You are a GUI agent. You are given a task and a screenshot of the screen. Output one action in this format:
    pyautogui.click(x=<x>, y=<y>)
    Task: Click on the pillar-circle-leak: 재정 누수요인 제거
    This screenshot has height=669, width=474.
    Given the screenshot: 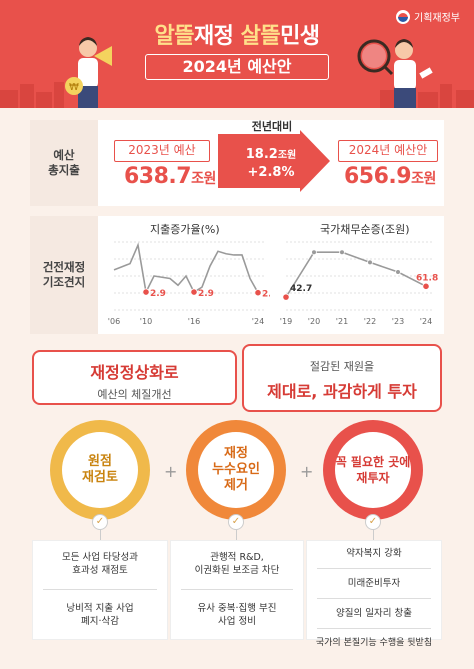 What is the action you would take?
    pyautogui.click(x=236, y=470)
    